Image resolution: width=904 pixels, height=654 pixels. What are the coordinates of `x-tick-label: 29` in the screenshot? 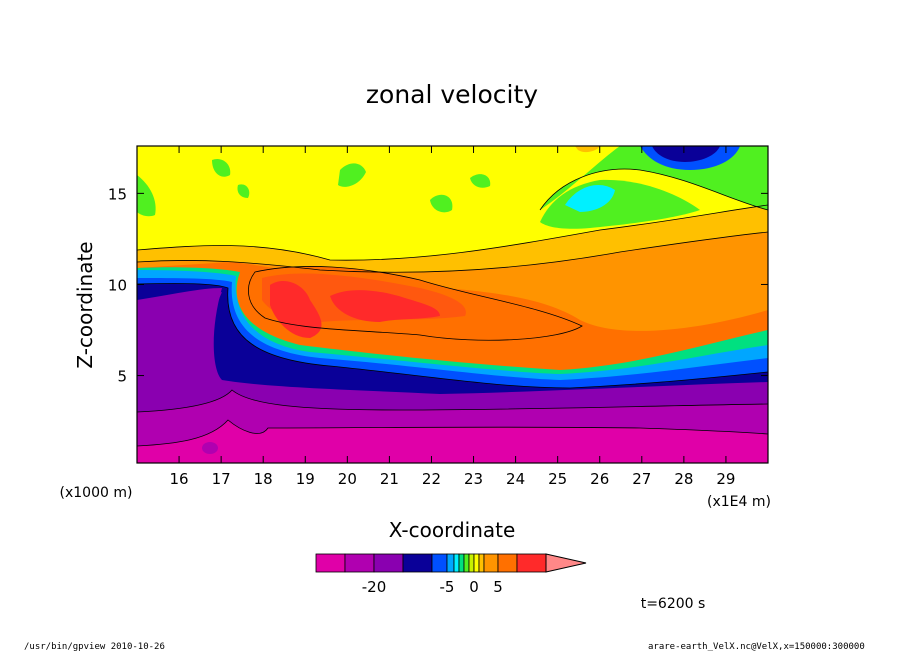 It's located at (725, 479).